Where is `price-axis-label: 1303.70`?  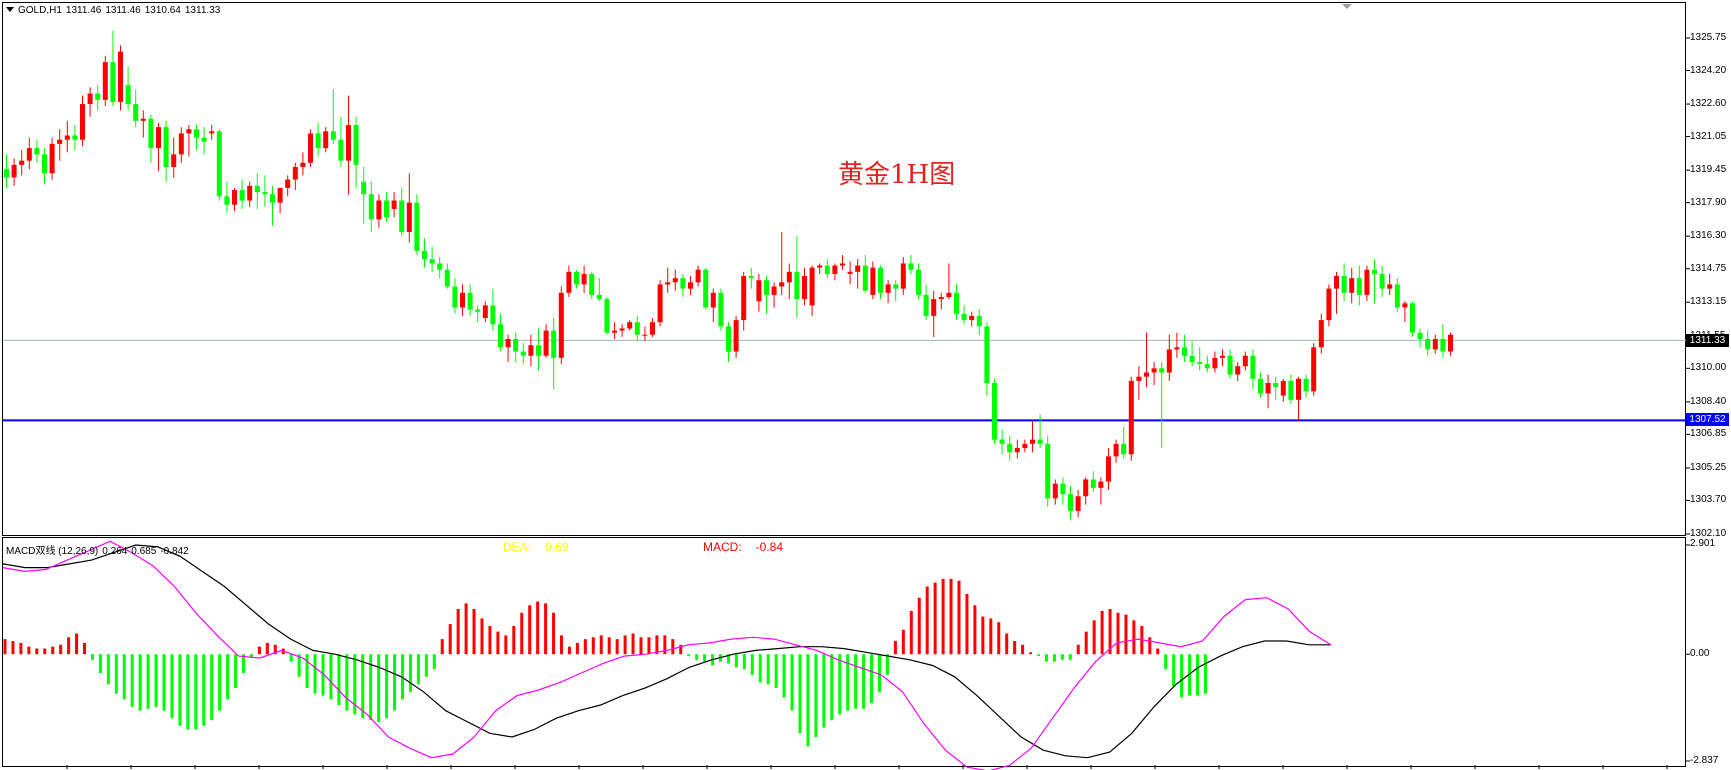
price-axis-label: 1303.70 is located at coordinates (1708, 500).